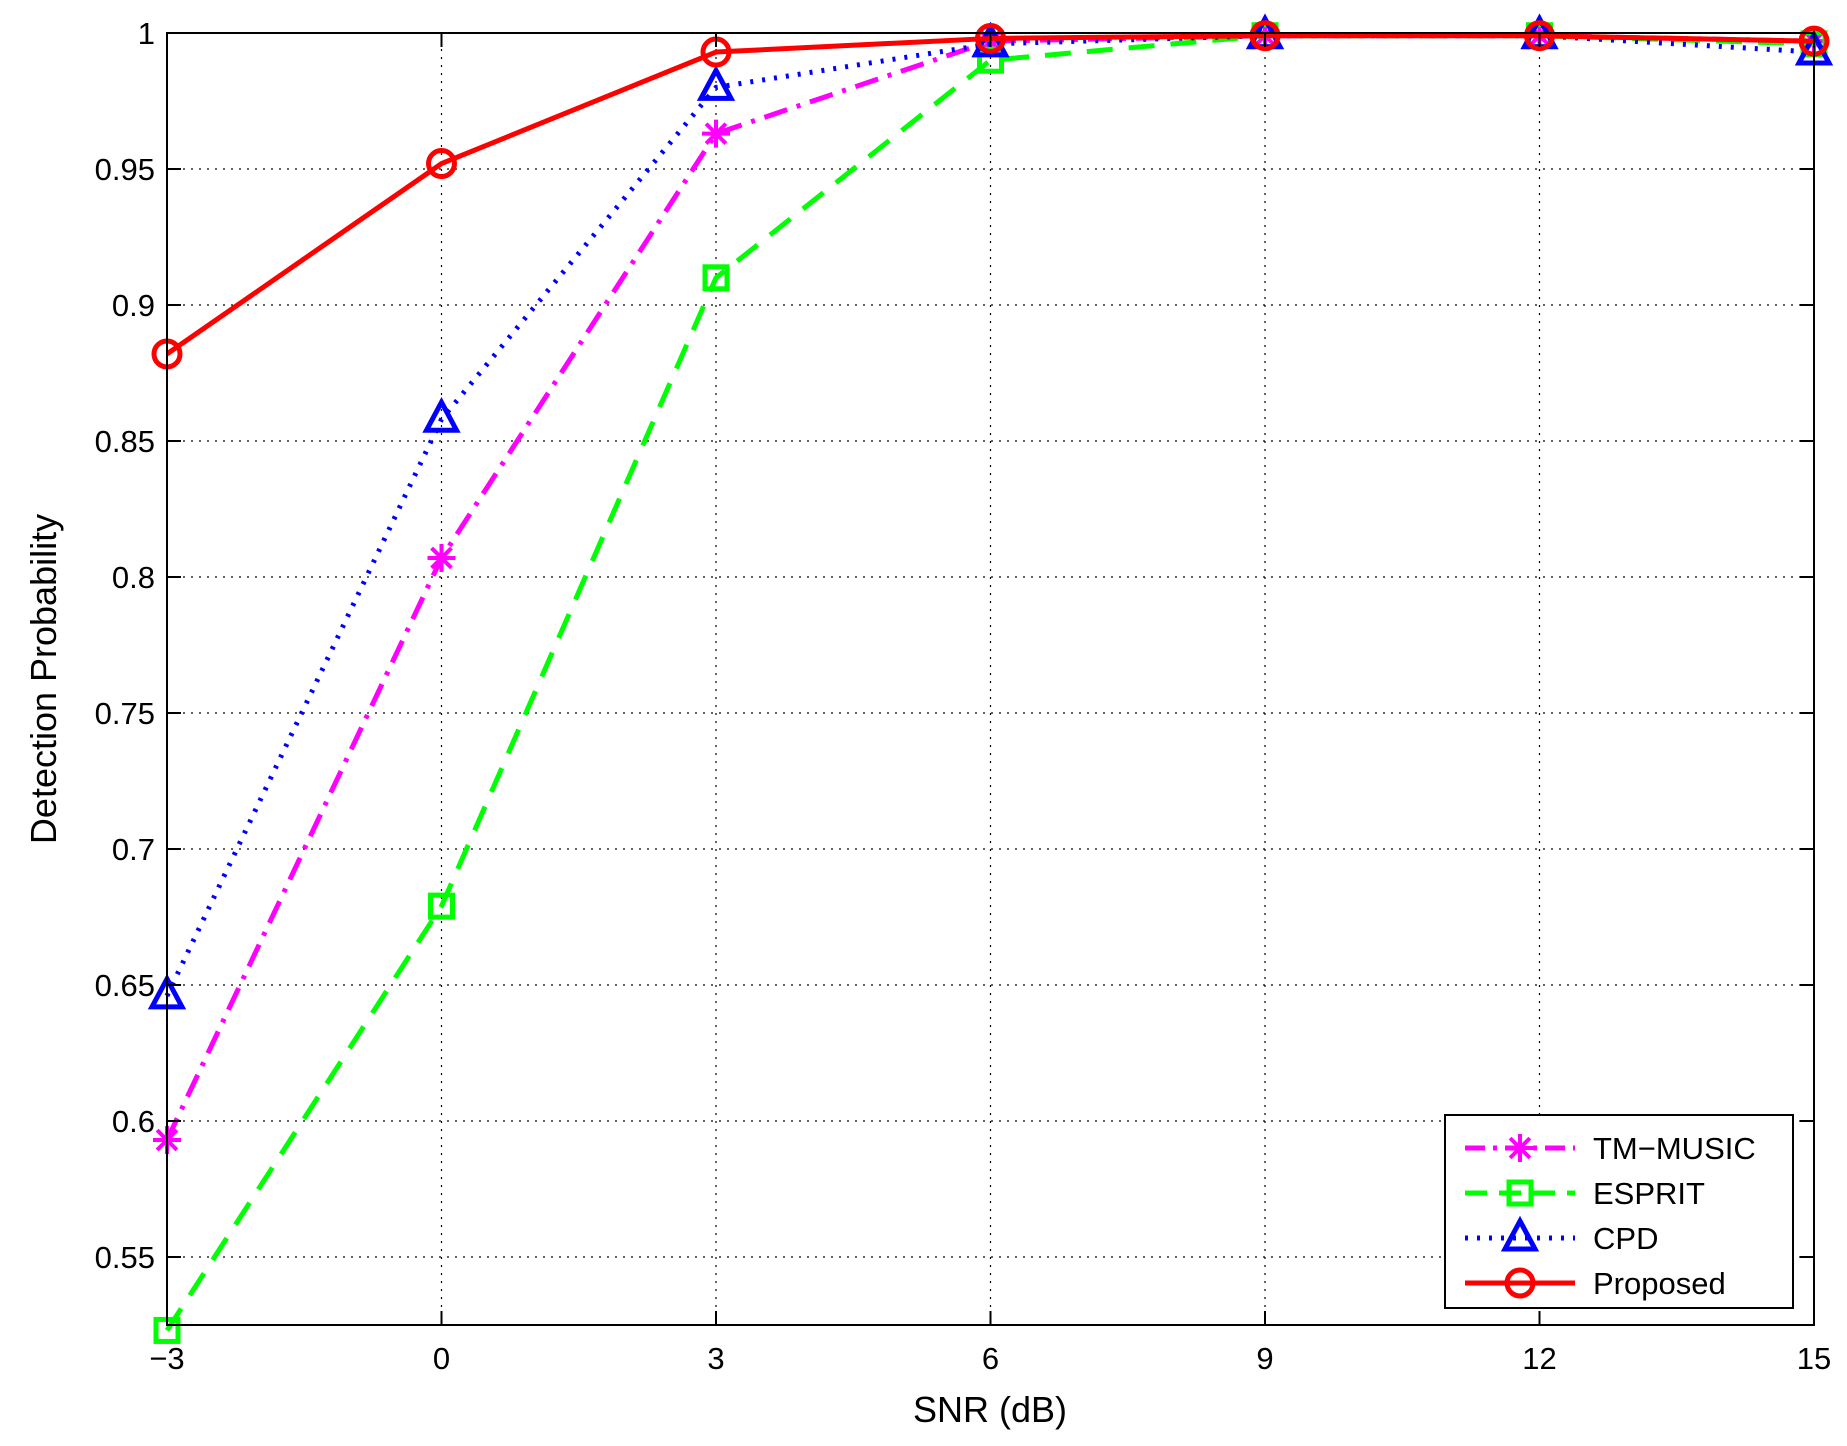 Image resolution: width=1847 pixels, height=1446 pixels. I want to click on legend-item-proposed: Proposed, so click(1595, 1283).